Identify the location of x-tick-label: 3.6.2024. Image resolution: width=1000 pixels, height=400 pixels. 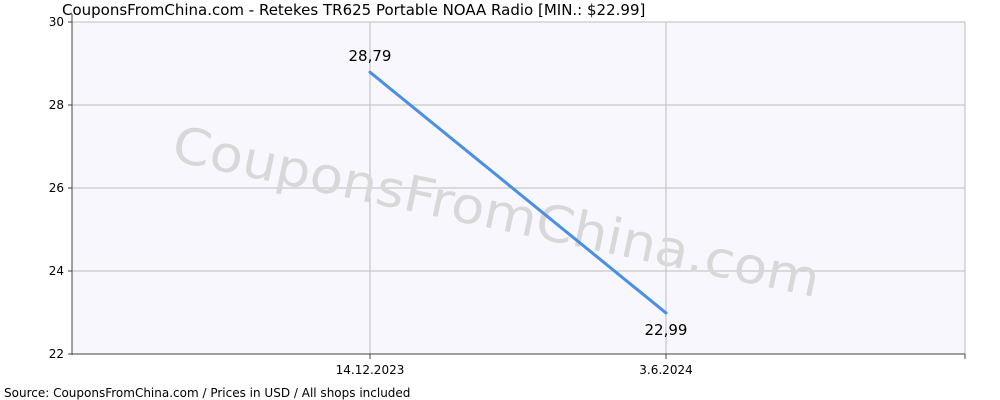
(665, 370).